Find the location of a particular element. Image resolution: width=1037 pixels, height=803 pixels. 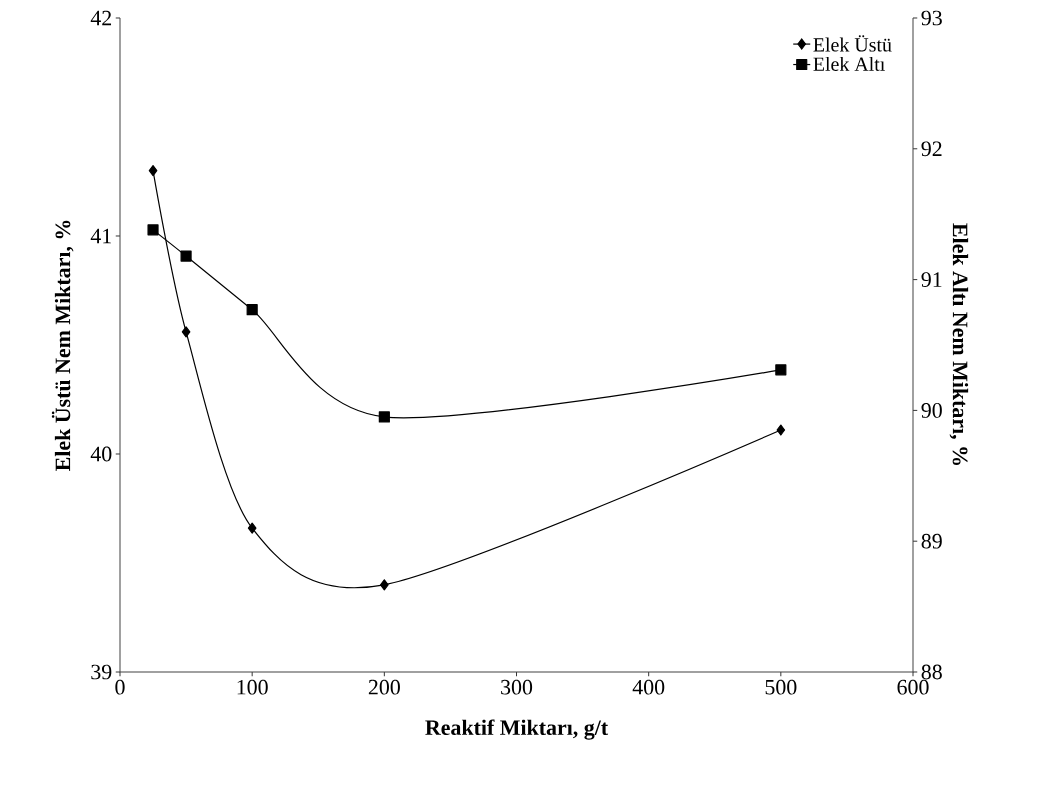

y-axis-title: Elek Üstü Nem Miktarı, % is located at coordinates (62, 345).